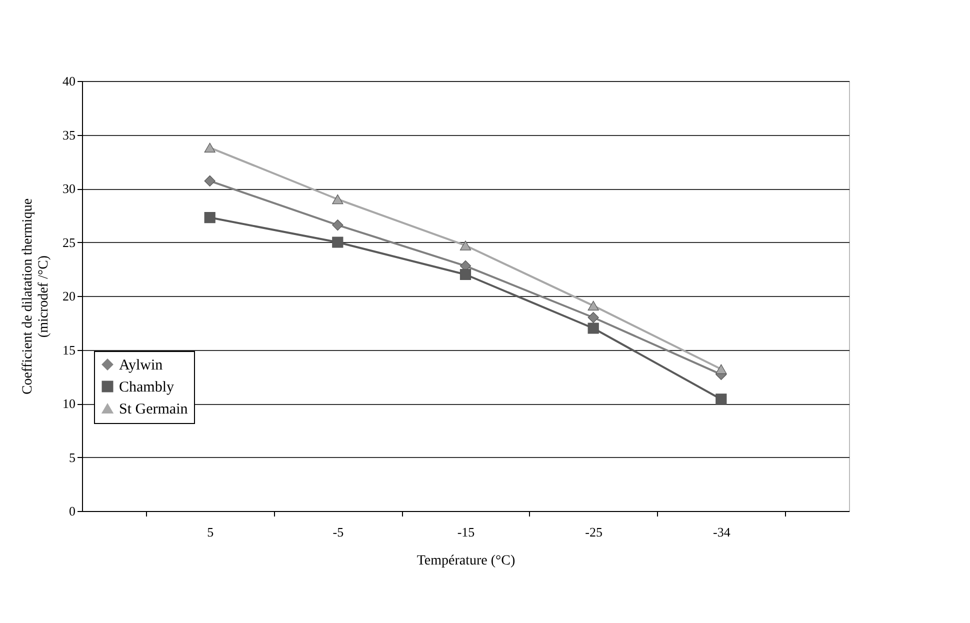 The height and width of the screenshot is (623, 970). What do you see at coordinates (721, 532) in the screenshot?
I see `x-tick-label: -34` at bounding box center [721, 532].